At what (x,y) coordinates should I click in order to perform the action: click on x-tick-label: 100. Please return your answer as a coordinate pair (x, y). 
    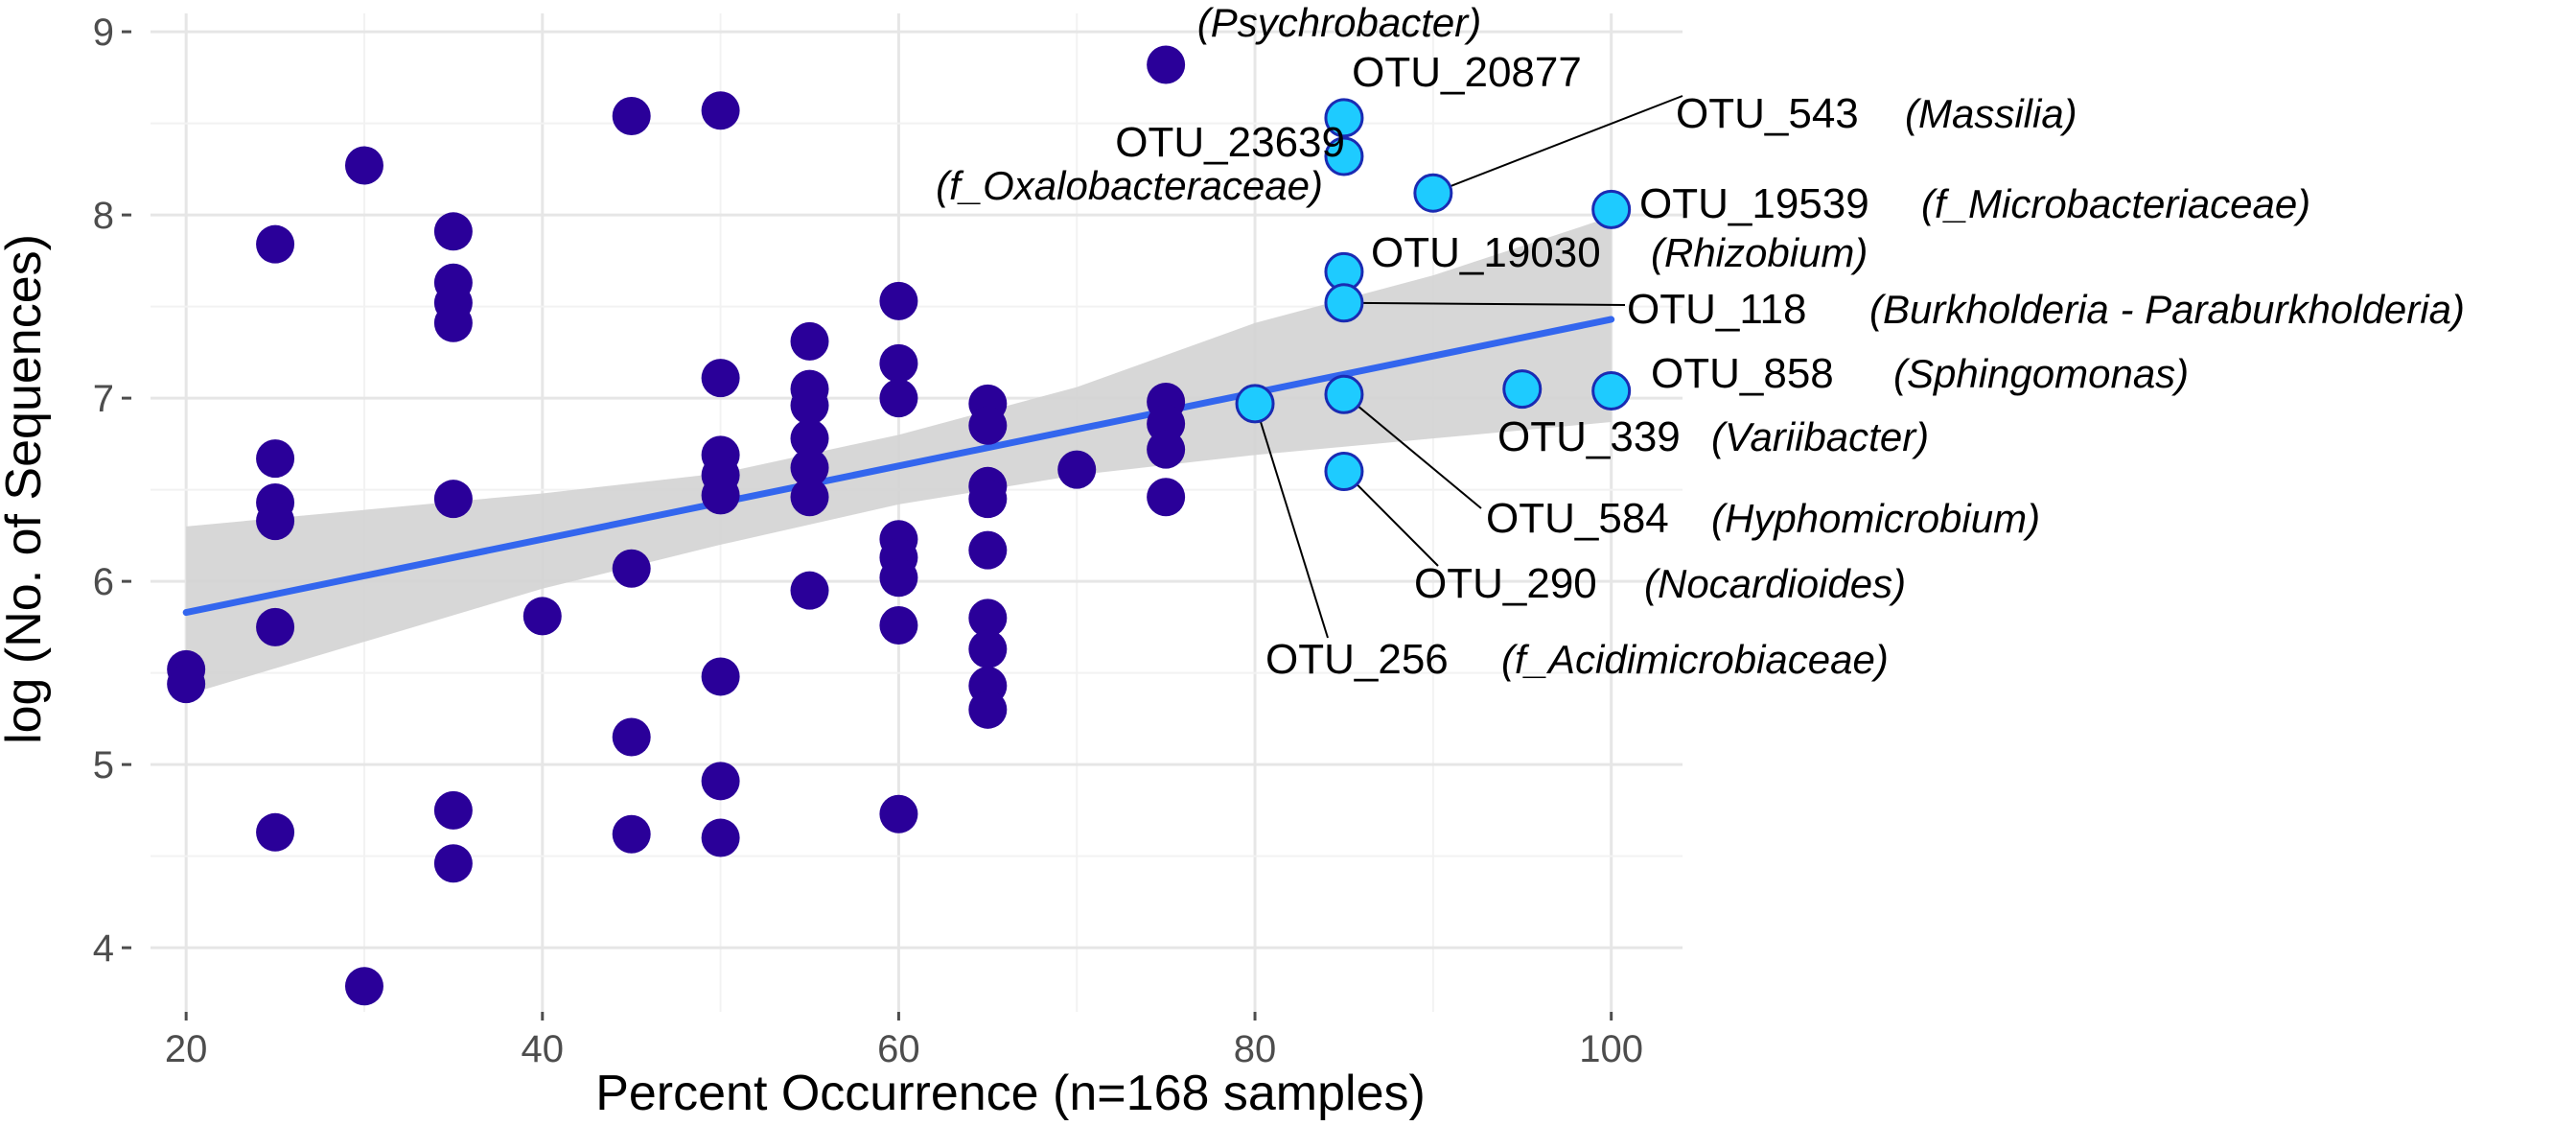
    Looking at the image, I should click on (1611, 1049).